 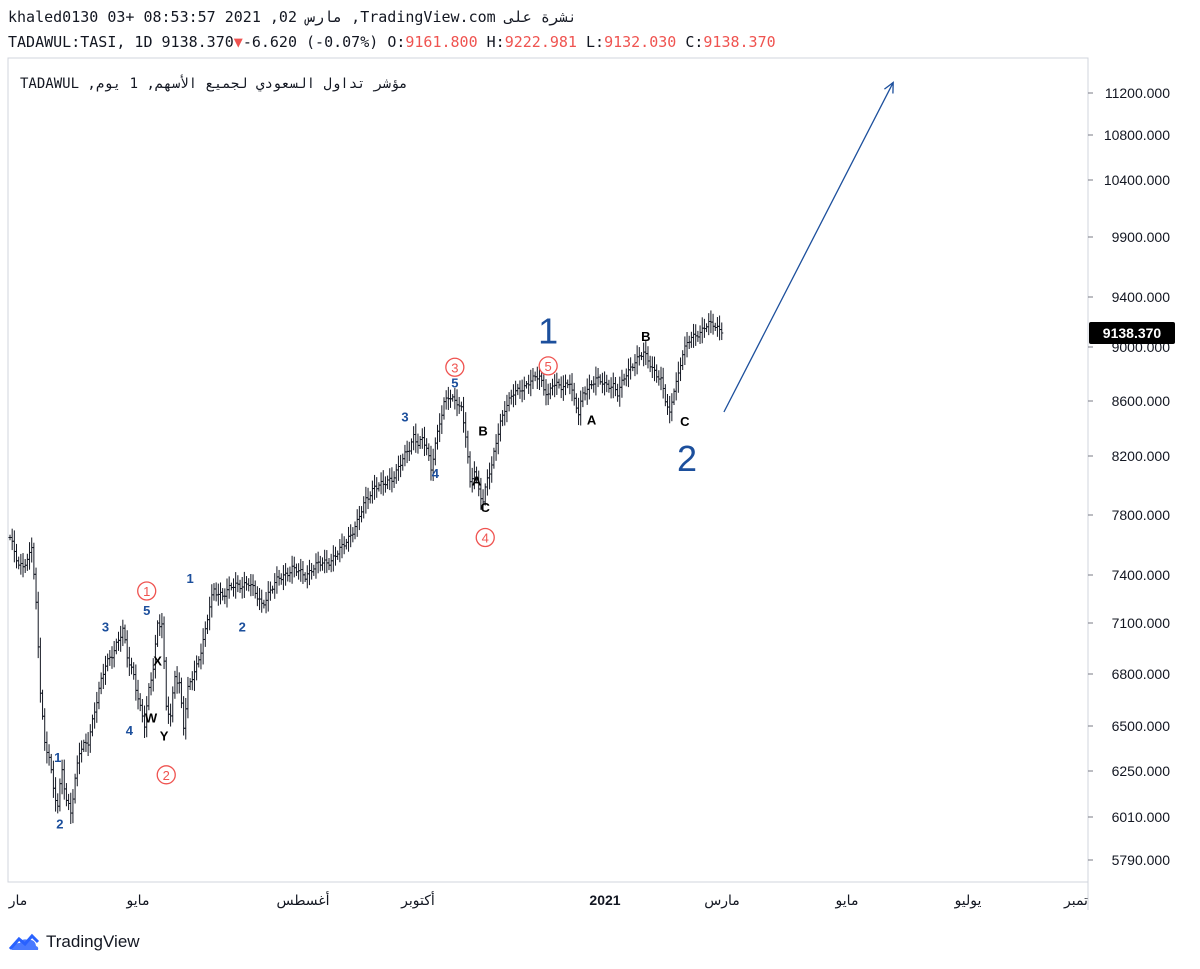 What do you see at coordinates (1137, 93) in the screenshot?
I see `y-tick-label: 11200.000` at bounding box center [1137, 93].